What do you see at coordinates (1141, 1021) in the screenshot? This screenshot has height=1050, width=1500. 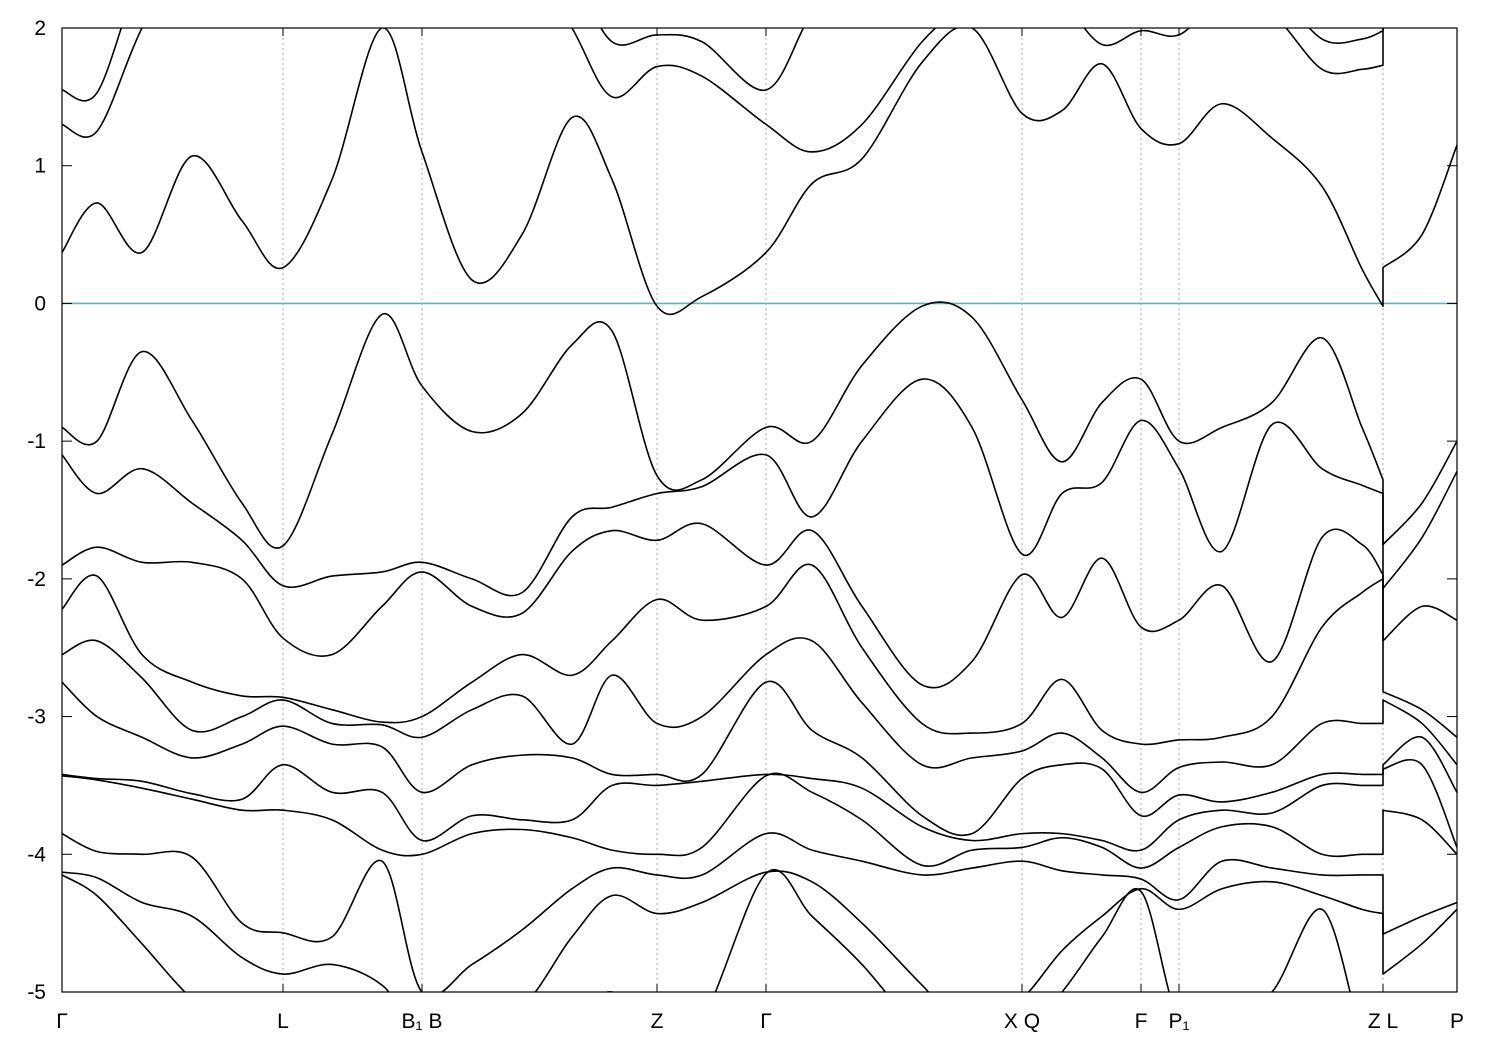 I see `x-tick-label: F` at bounding box center [1141, 1021].